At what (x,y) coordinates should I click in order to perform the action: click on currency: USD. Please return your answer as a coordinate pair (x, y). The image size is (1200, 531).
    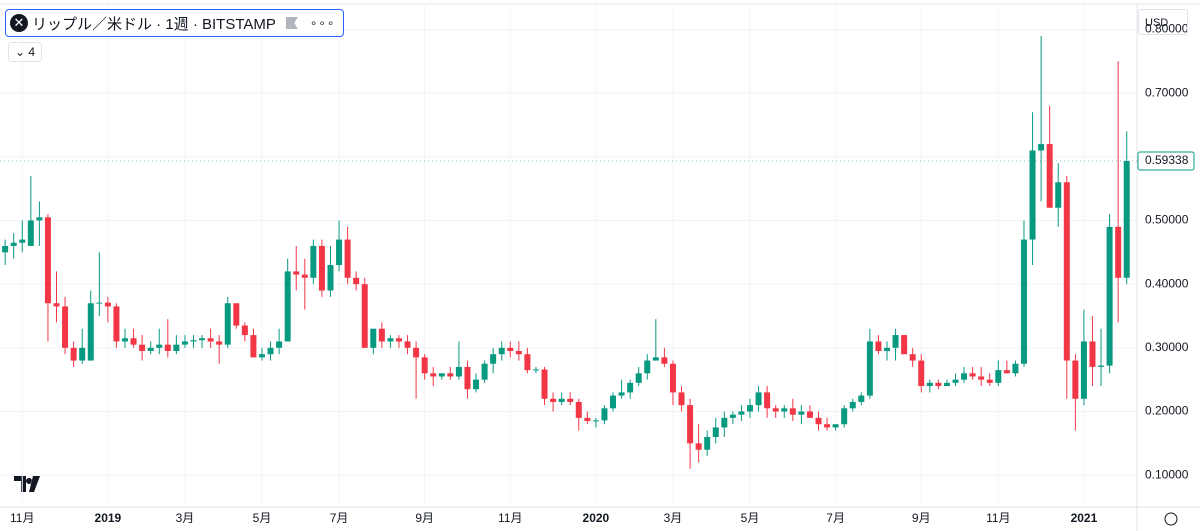
    Looking at the image, I should click on (1163, 22).